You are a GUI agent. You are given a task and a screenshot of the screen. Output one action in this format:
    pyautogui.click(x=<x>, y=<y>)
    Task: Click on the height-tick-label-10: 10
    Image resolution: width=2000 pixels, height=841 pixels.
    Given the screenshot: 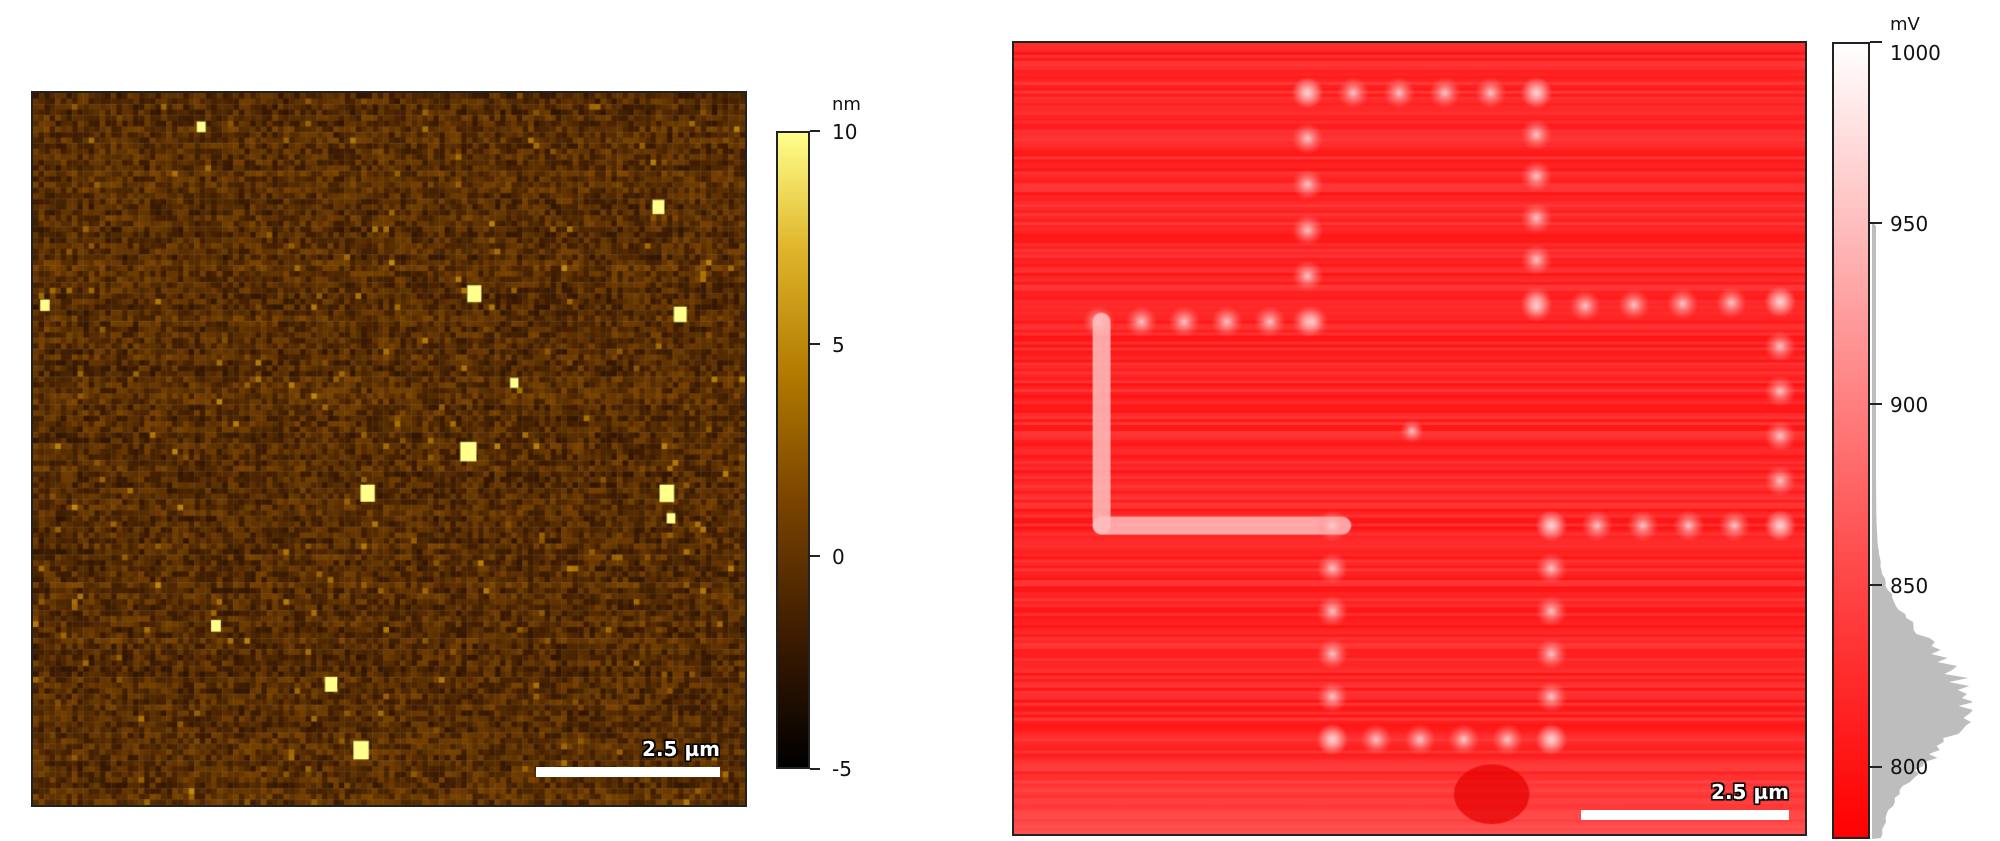 What is the action you would take?
    pyautogui.click(x=845, y=132)
    